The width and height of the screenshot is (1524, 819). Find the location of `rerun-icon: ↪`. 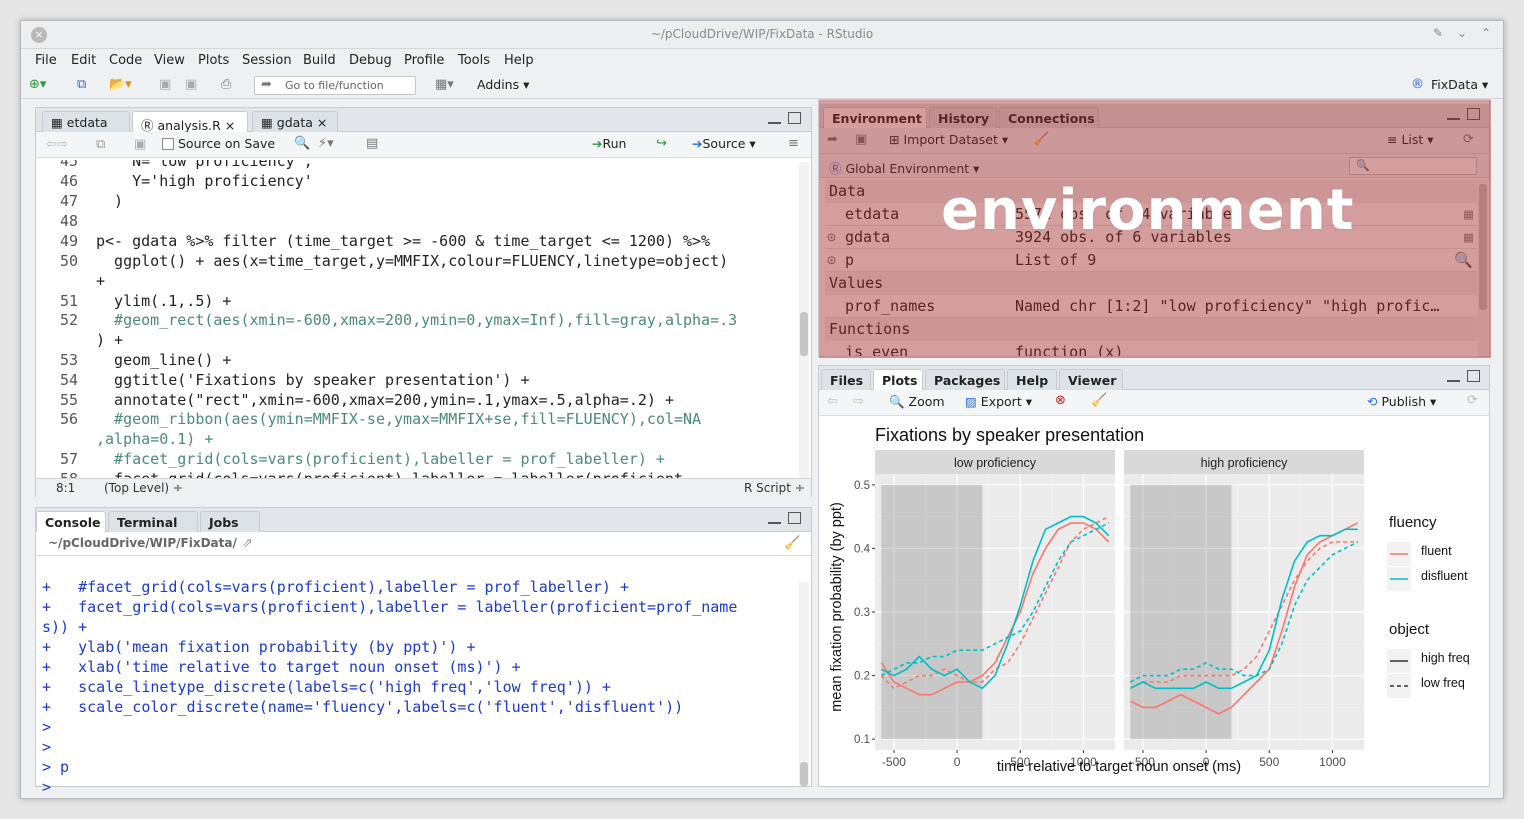

rerun-icon: ↪ is located at coordinates (661, 143).